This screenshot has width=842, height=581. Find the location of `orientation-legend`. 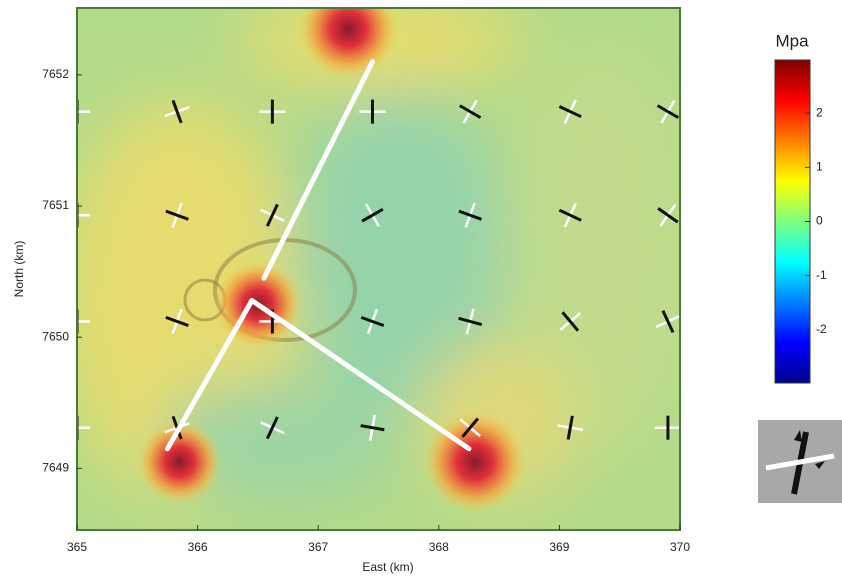

orientation-legend is located at coordinates (800, 461).